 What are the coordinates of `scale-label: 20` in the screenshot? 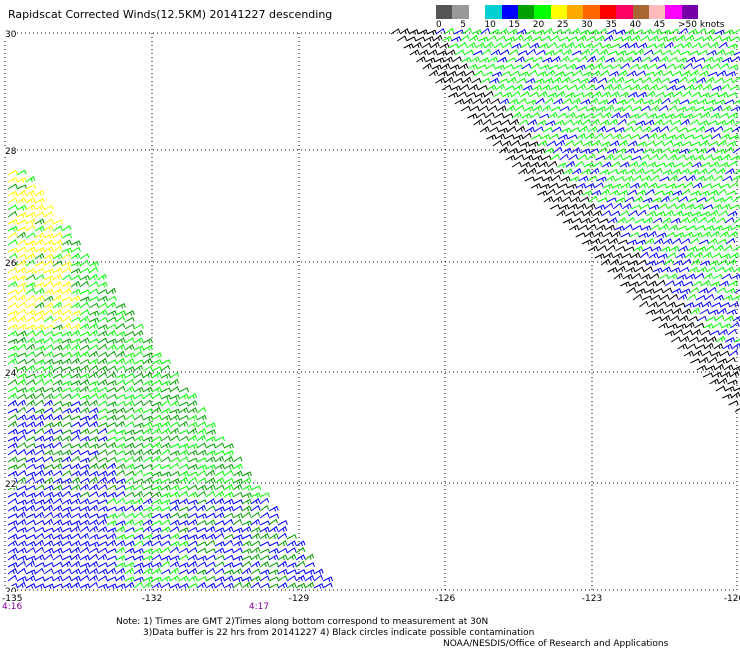 It's located at (538, 25).